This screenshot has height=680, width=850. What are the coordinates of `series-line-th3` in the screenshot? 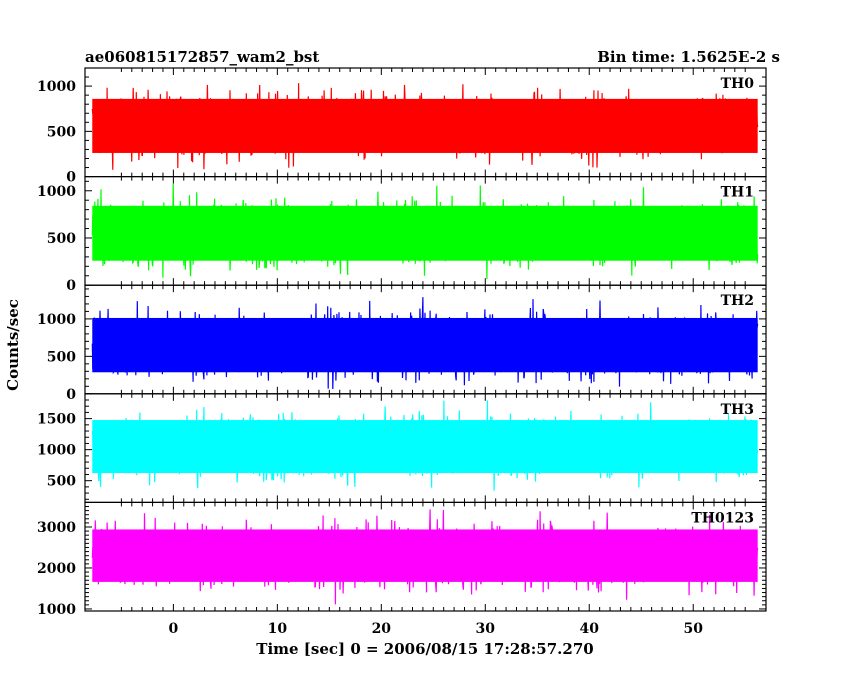 It's located at (425, 445).